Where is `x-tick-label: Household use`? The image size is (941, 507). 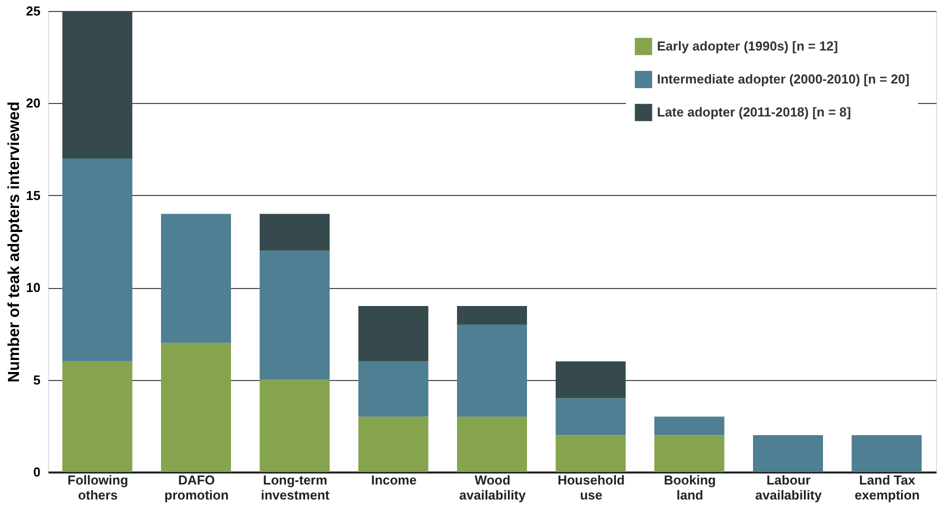 x-tick-label: Household use is located at coordinates (591, 487).